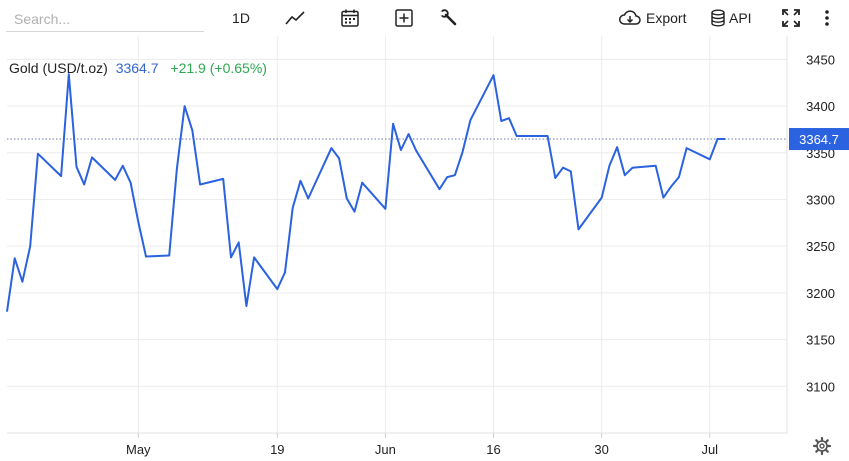 This screenshot has height=461, width=849. Describe the element at coordinates (820, 199) in the screenshot. I see `y-tick-label: 3300` at that location.